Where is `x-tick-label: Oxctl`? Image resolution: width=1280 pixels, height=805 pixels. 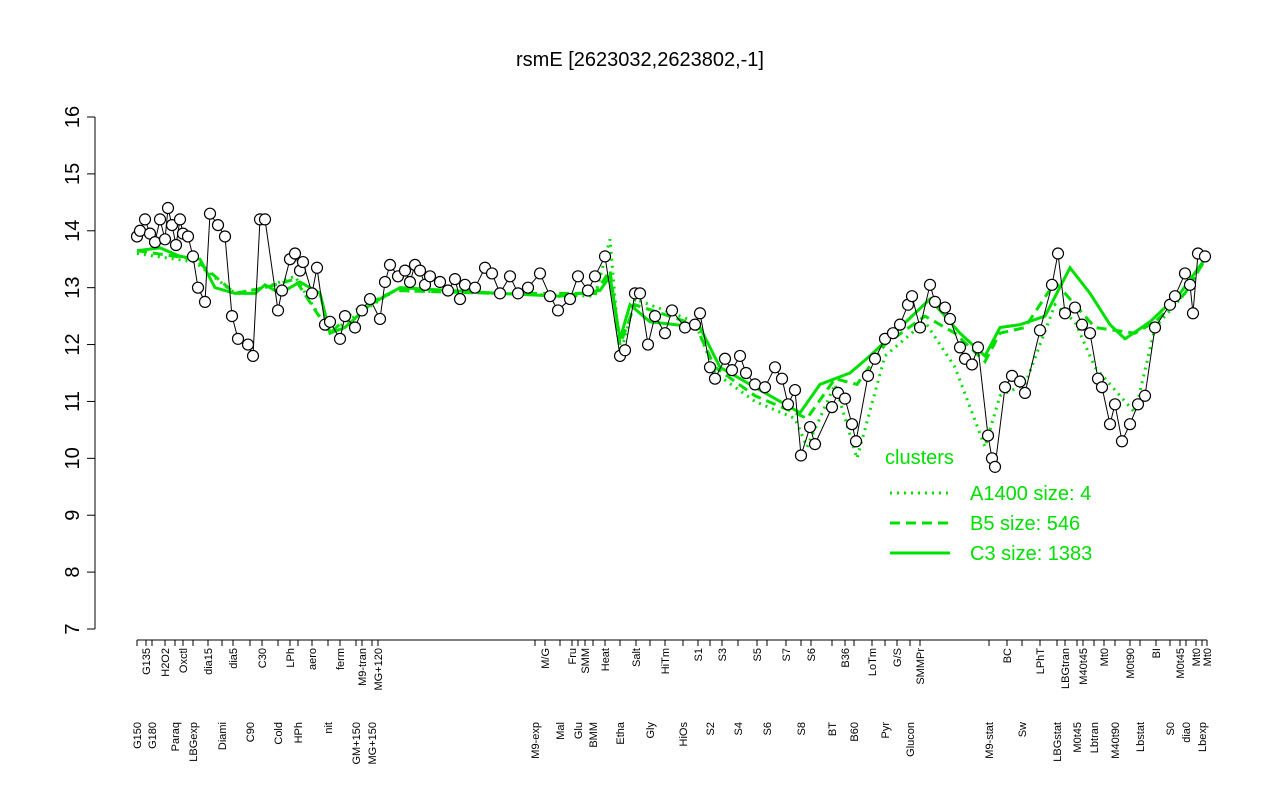 x-tick-label: Oxctl is located at coordinates (184, 660).